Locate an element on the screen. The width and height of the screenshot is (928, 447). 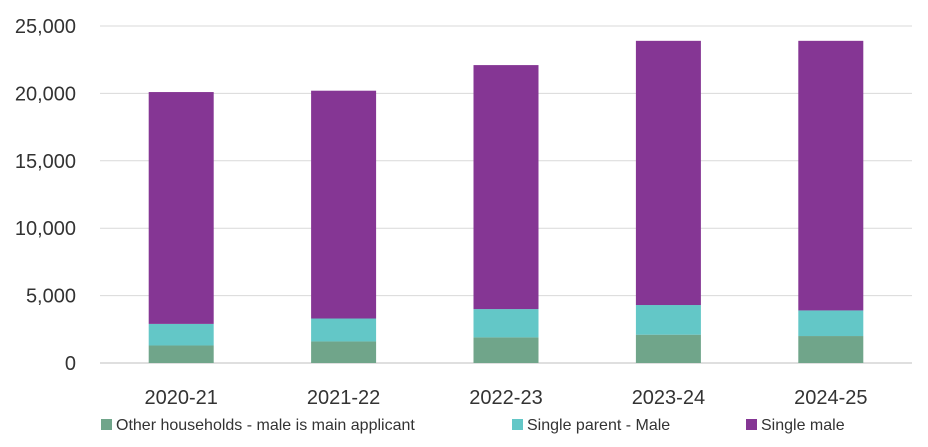
y-tick-label: 10,000 is located at coordinates (45, 229).